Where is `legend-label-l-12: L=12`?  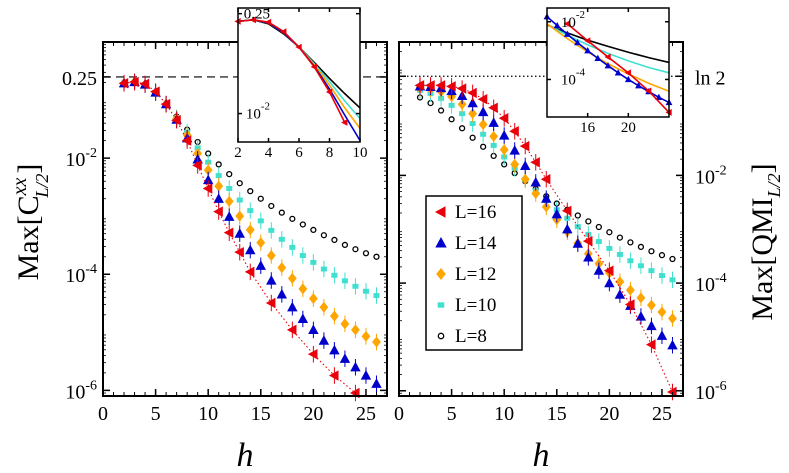 legend-label-l-12: L=12 is located at coordinates (475, 274).